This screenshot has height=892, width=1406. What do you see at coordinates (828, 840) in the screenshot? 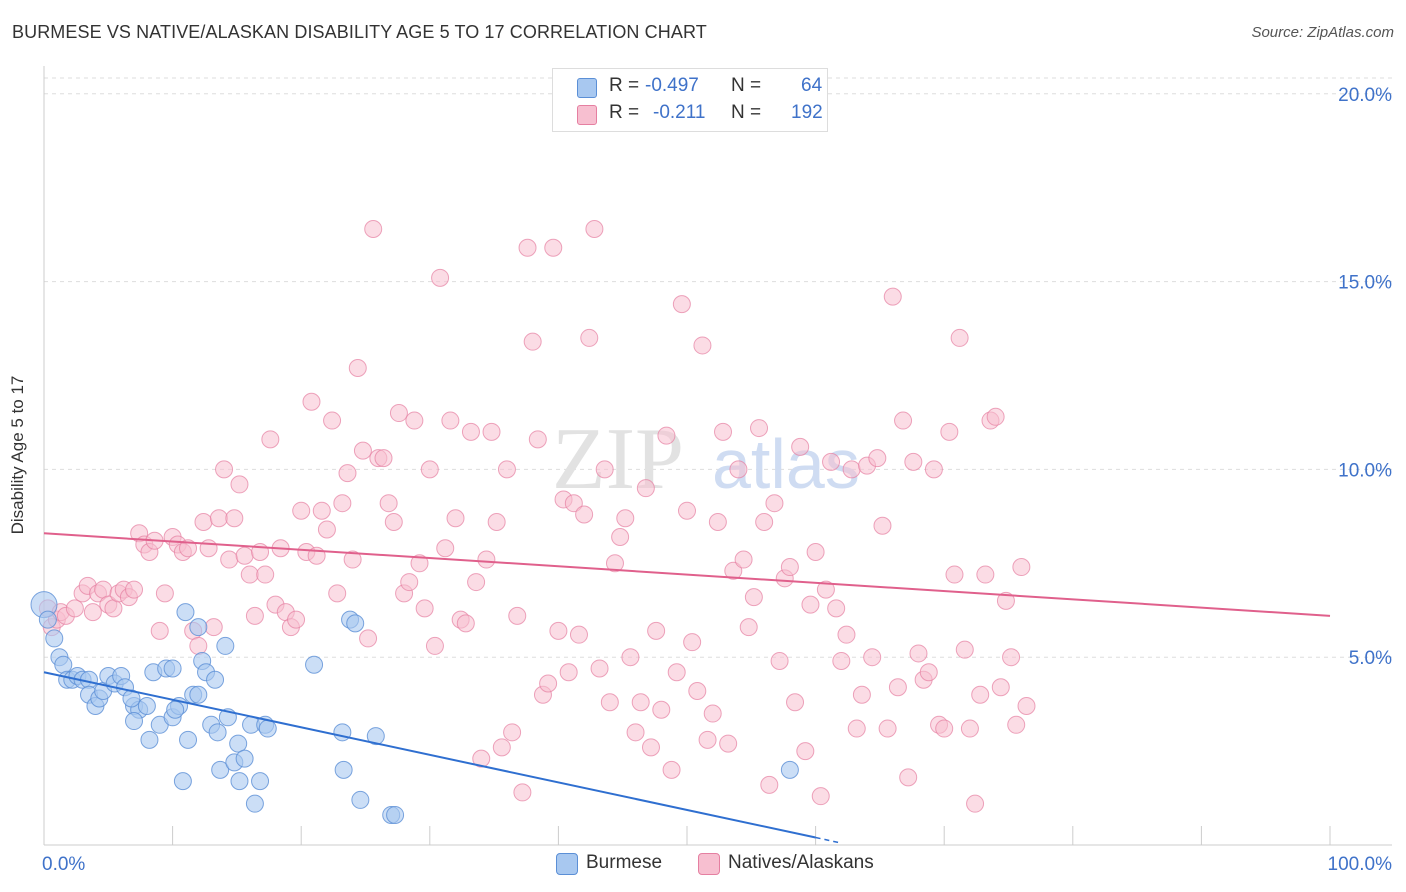
I see `burmese-trend-extension` at bounding box center [828, 840].